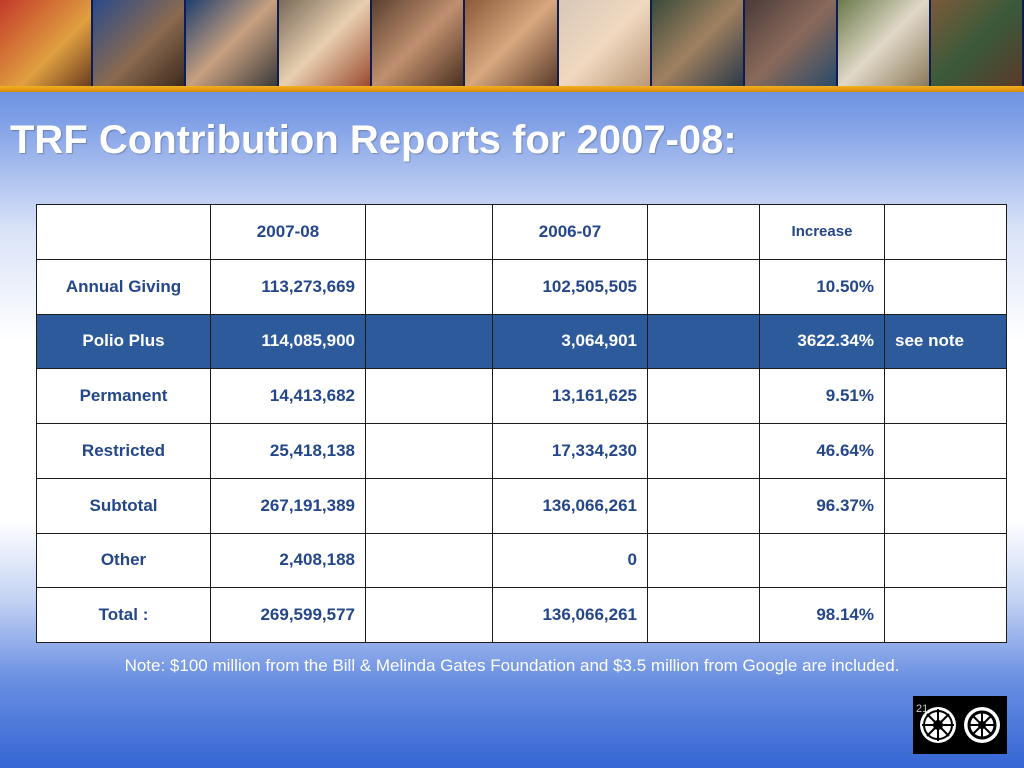 The width and height of the screenshot is (1024, 768). I want to click on rotary-logos, so click(960, 725).